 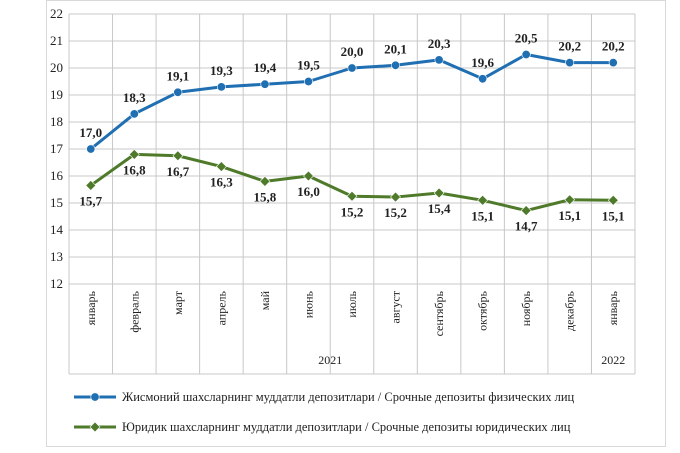 I want to click on data-label: 15,8, so click(x=265, y=196).